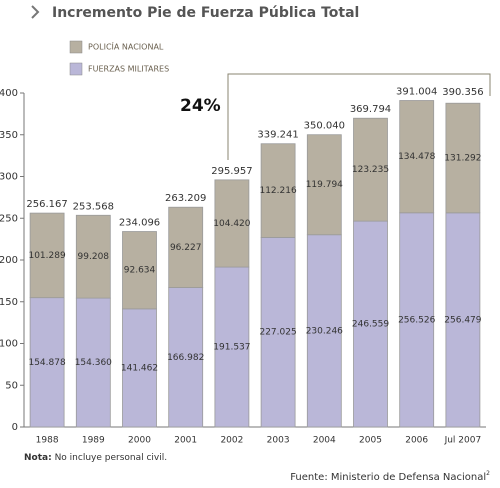 Image resolution: width=500 pixels, height=488 pixels. I want to click on value-label: 112.216, so click(277, 191).